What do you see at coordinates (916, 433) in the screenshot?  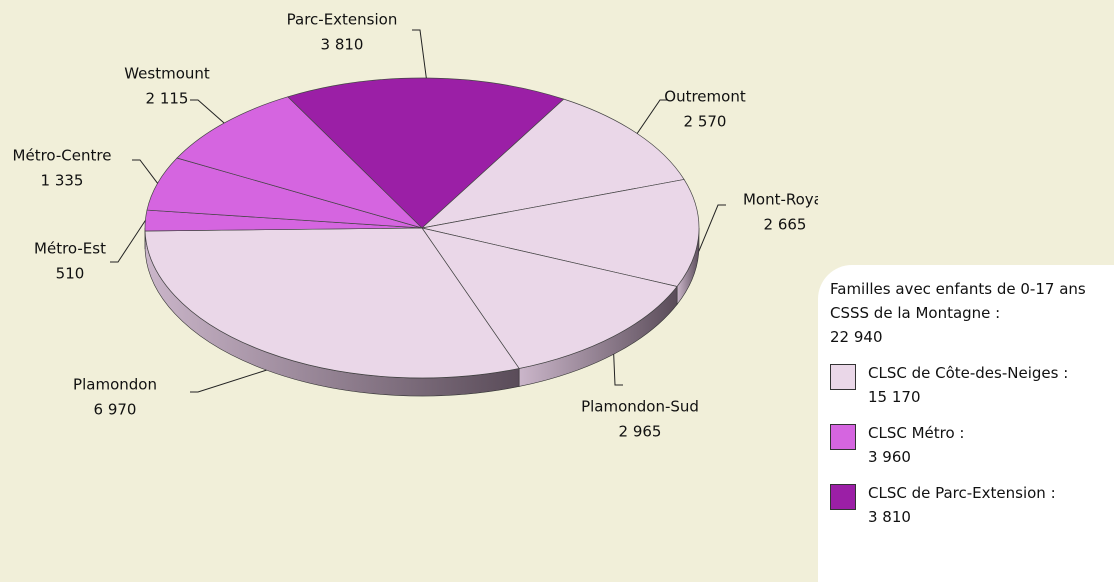 I see `legend-name: CLSC Métro :` at bounding box center [916, 433].